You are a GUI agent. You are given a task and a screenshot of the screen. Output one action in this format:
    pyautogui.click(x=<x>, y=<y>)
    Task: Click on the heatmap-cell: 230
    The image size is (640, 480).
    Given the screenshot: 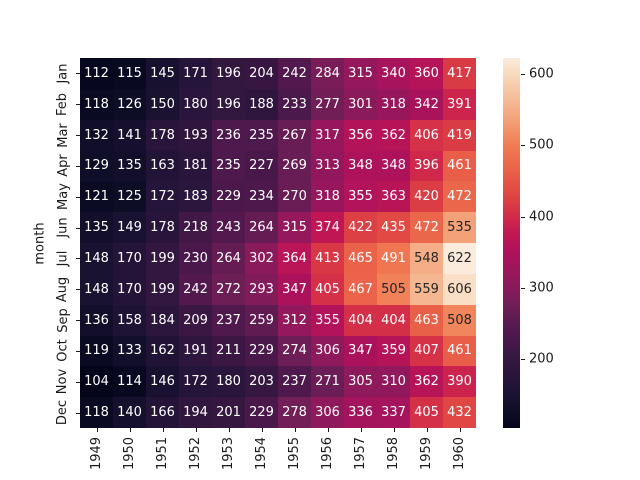 What is the action you would take?
    pyautogui.click(x=195, y=258)
    